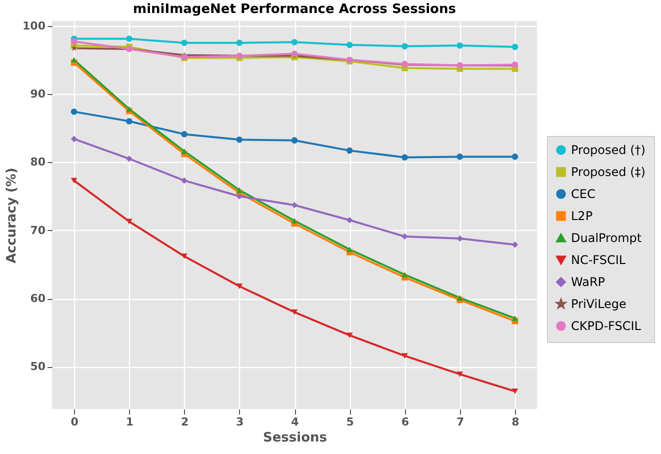  I want to click on legend-label: CKPD-FSCIL, so click(606, 326).